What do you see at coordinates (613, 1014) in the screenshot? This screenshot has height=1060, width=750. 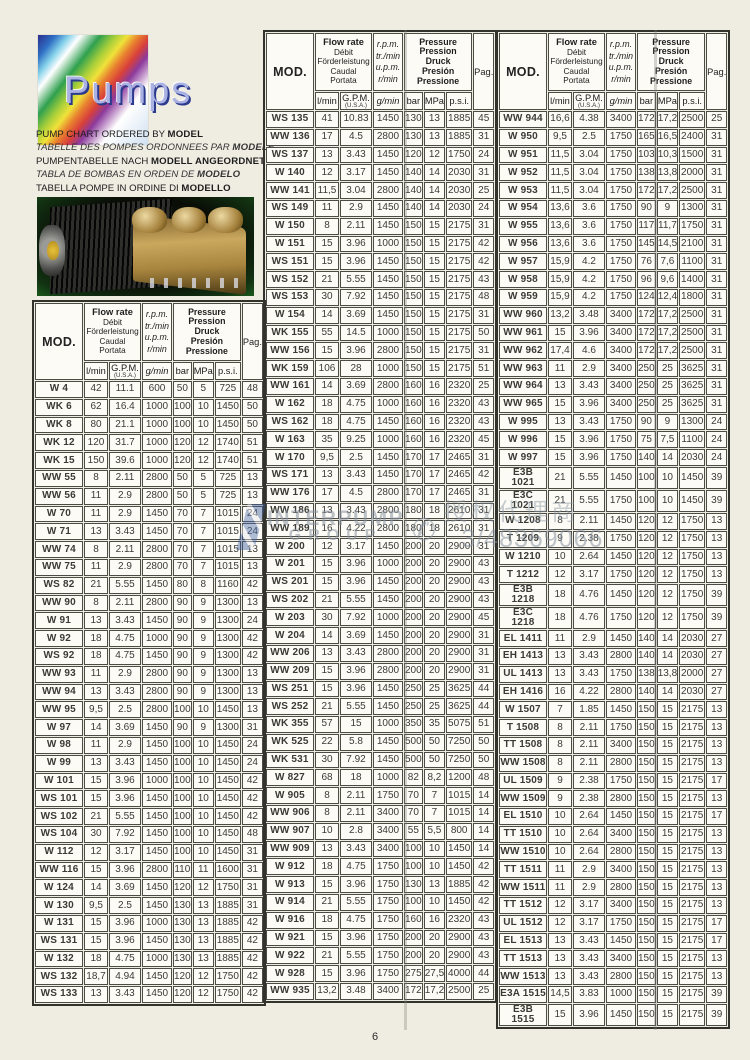 I see `table-row: E3B 1515 15 3.96 1450 150 15 2175 39` at bounding box center [613, 1014].